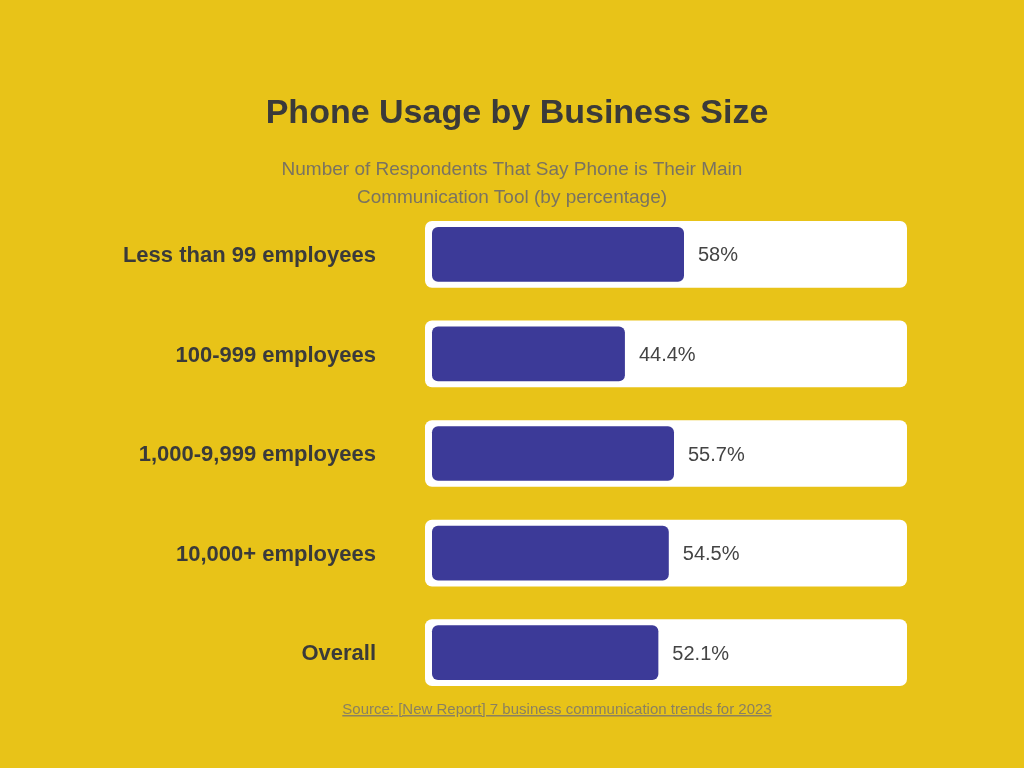 The width and height of the screenshot is (1024, 768). Describe the element at coordinates (557, 708) in the screenshot. I see `annotation: Source: [New Report] 7 business communication trends for 2023` at that location.